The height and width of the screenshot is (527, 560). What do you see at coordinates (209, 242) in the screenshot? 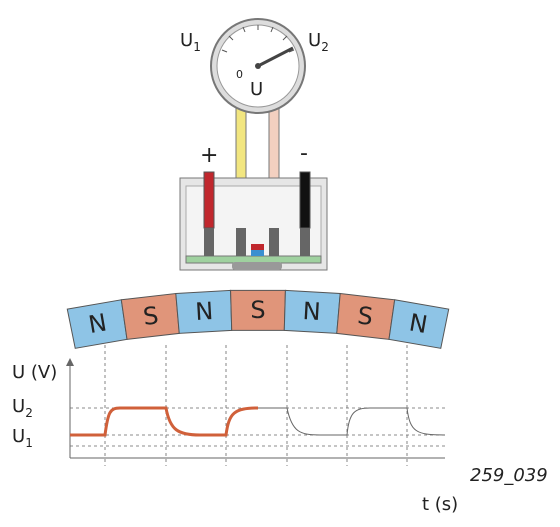
I see `electrode-plus-base` at bounding box center [209, 242].